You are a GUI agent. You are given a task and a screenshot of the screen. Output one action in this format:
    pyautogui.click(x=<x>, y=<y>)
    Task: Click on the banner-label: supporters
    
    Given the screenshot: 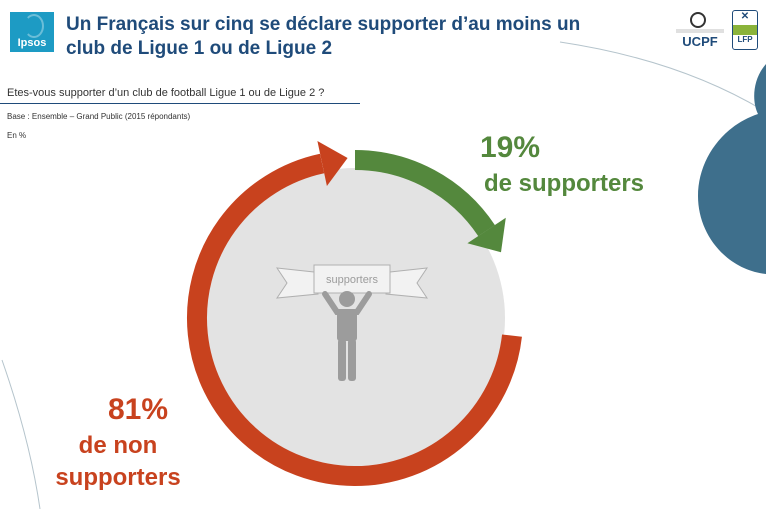 What is the action you would take?
    pyautogui.click(x=352, y=280)
    